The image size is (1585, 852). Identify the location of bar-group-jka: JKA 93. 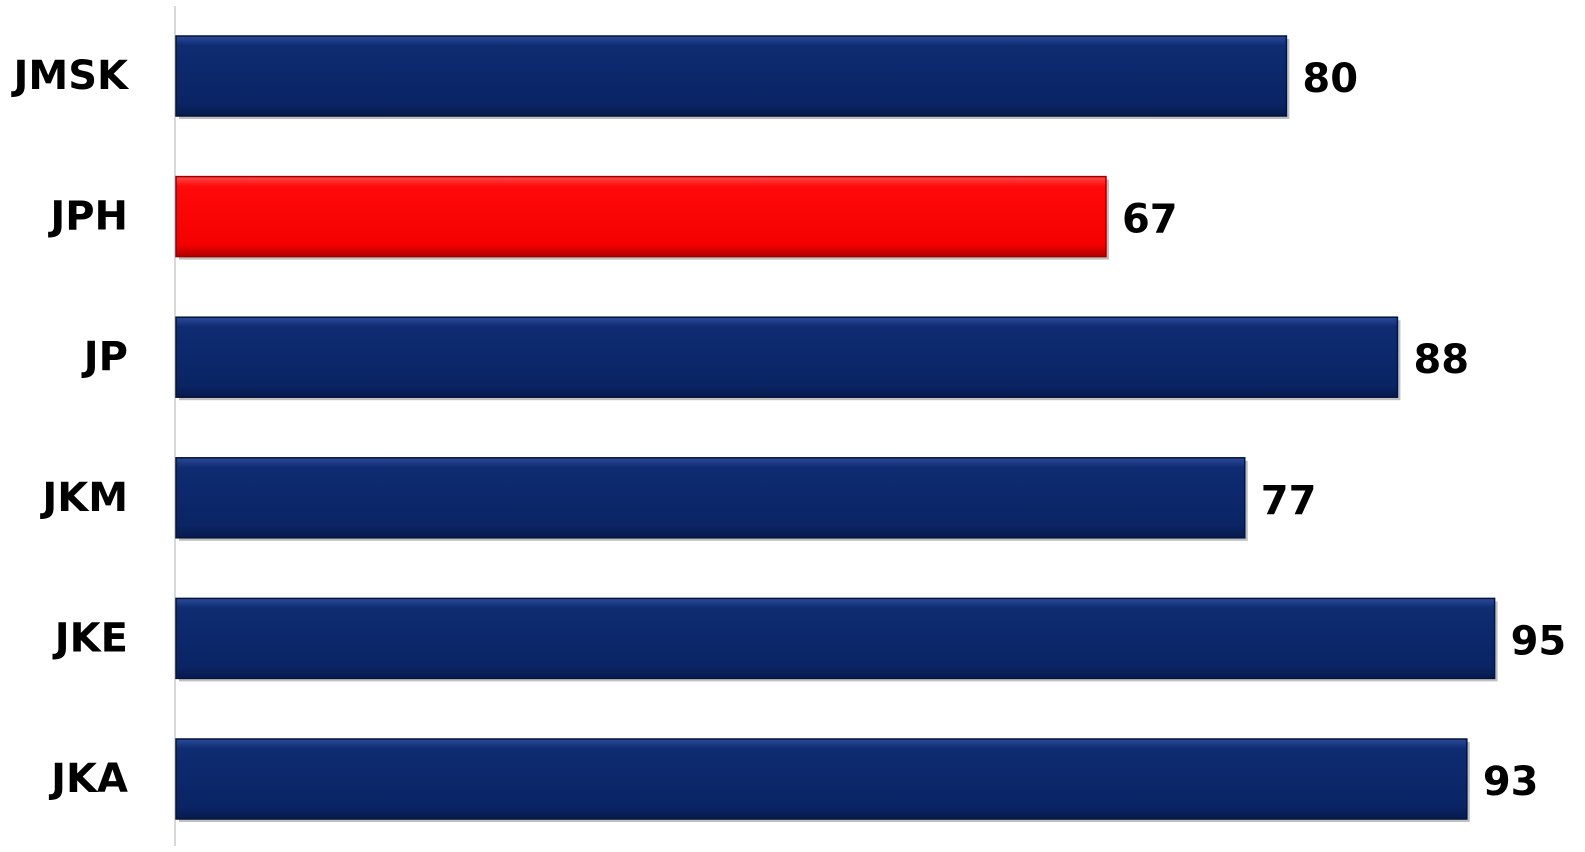
(793, 780).